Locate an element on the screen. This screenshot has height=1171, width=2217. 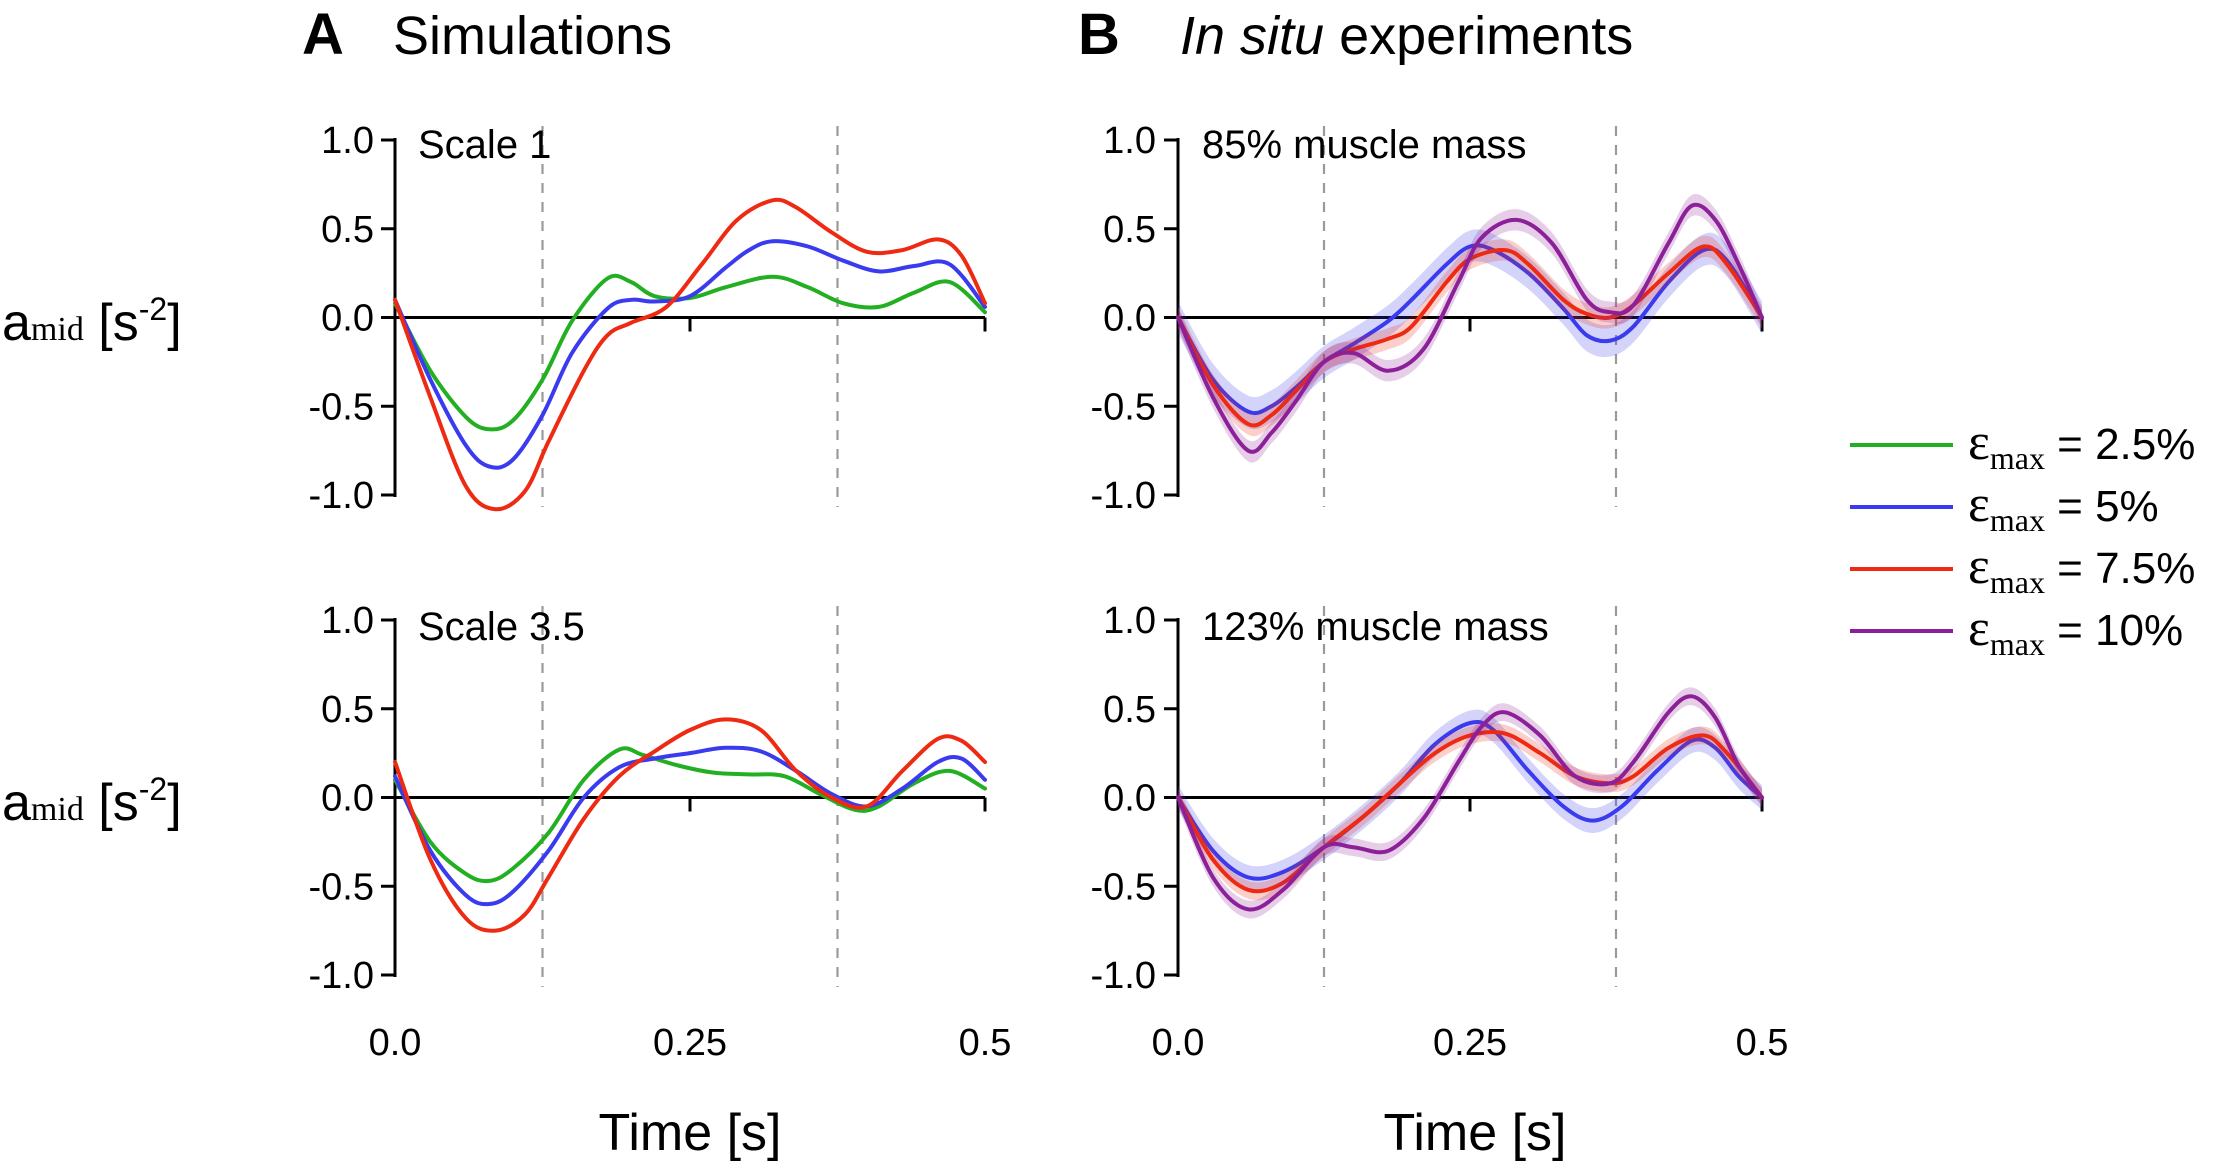
legend-entry: εmax = 2.5% is located at coordinates (2081, 445).